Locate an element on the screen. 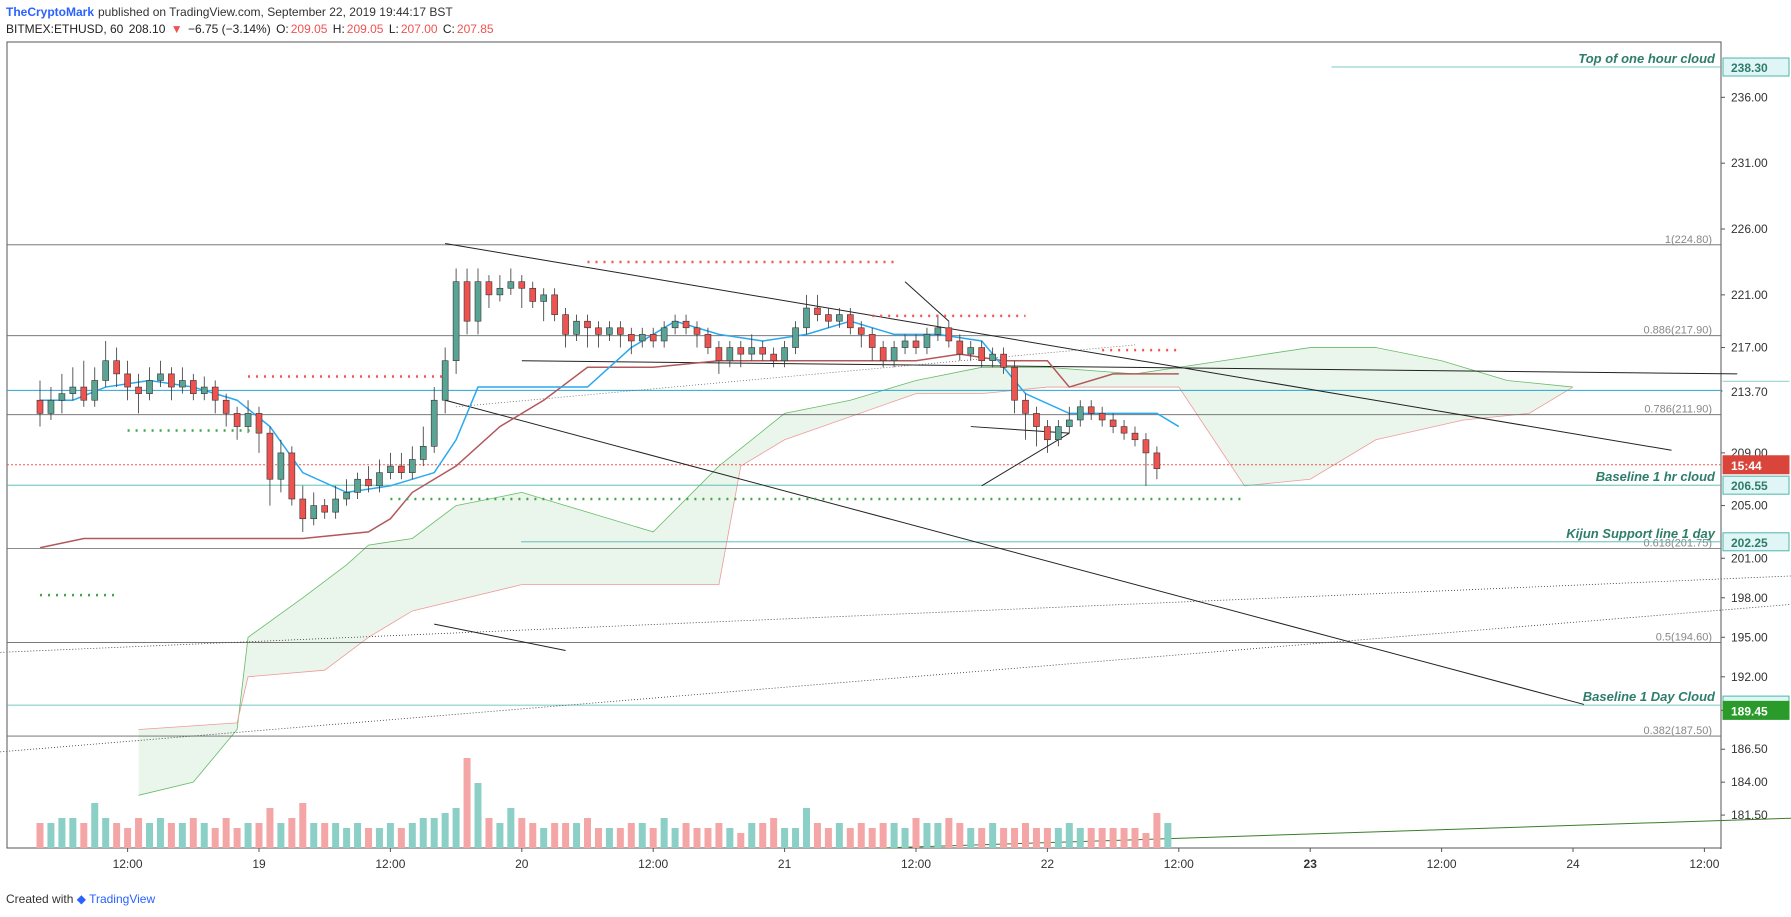 This screenshot has height=917, width=1791. author-link: TheCryptoMark is located at coordinates (50, 12).